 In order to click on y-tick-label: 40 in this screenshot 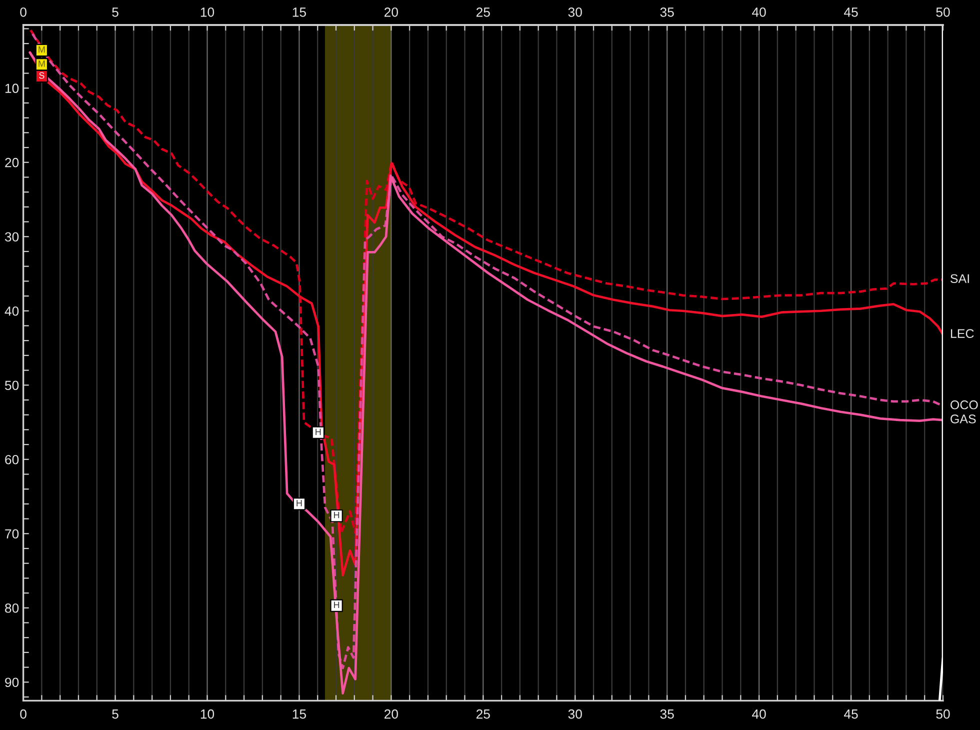, I will do `click(11, 311)`.